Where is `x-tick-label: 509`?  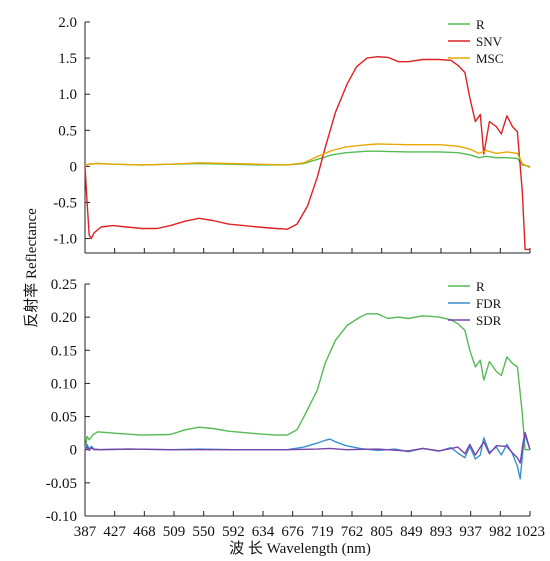 x-tick-label: 509 is located at coordinates (174, 532).